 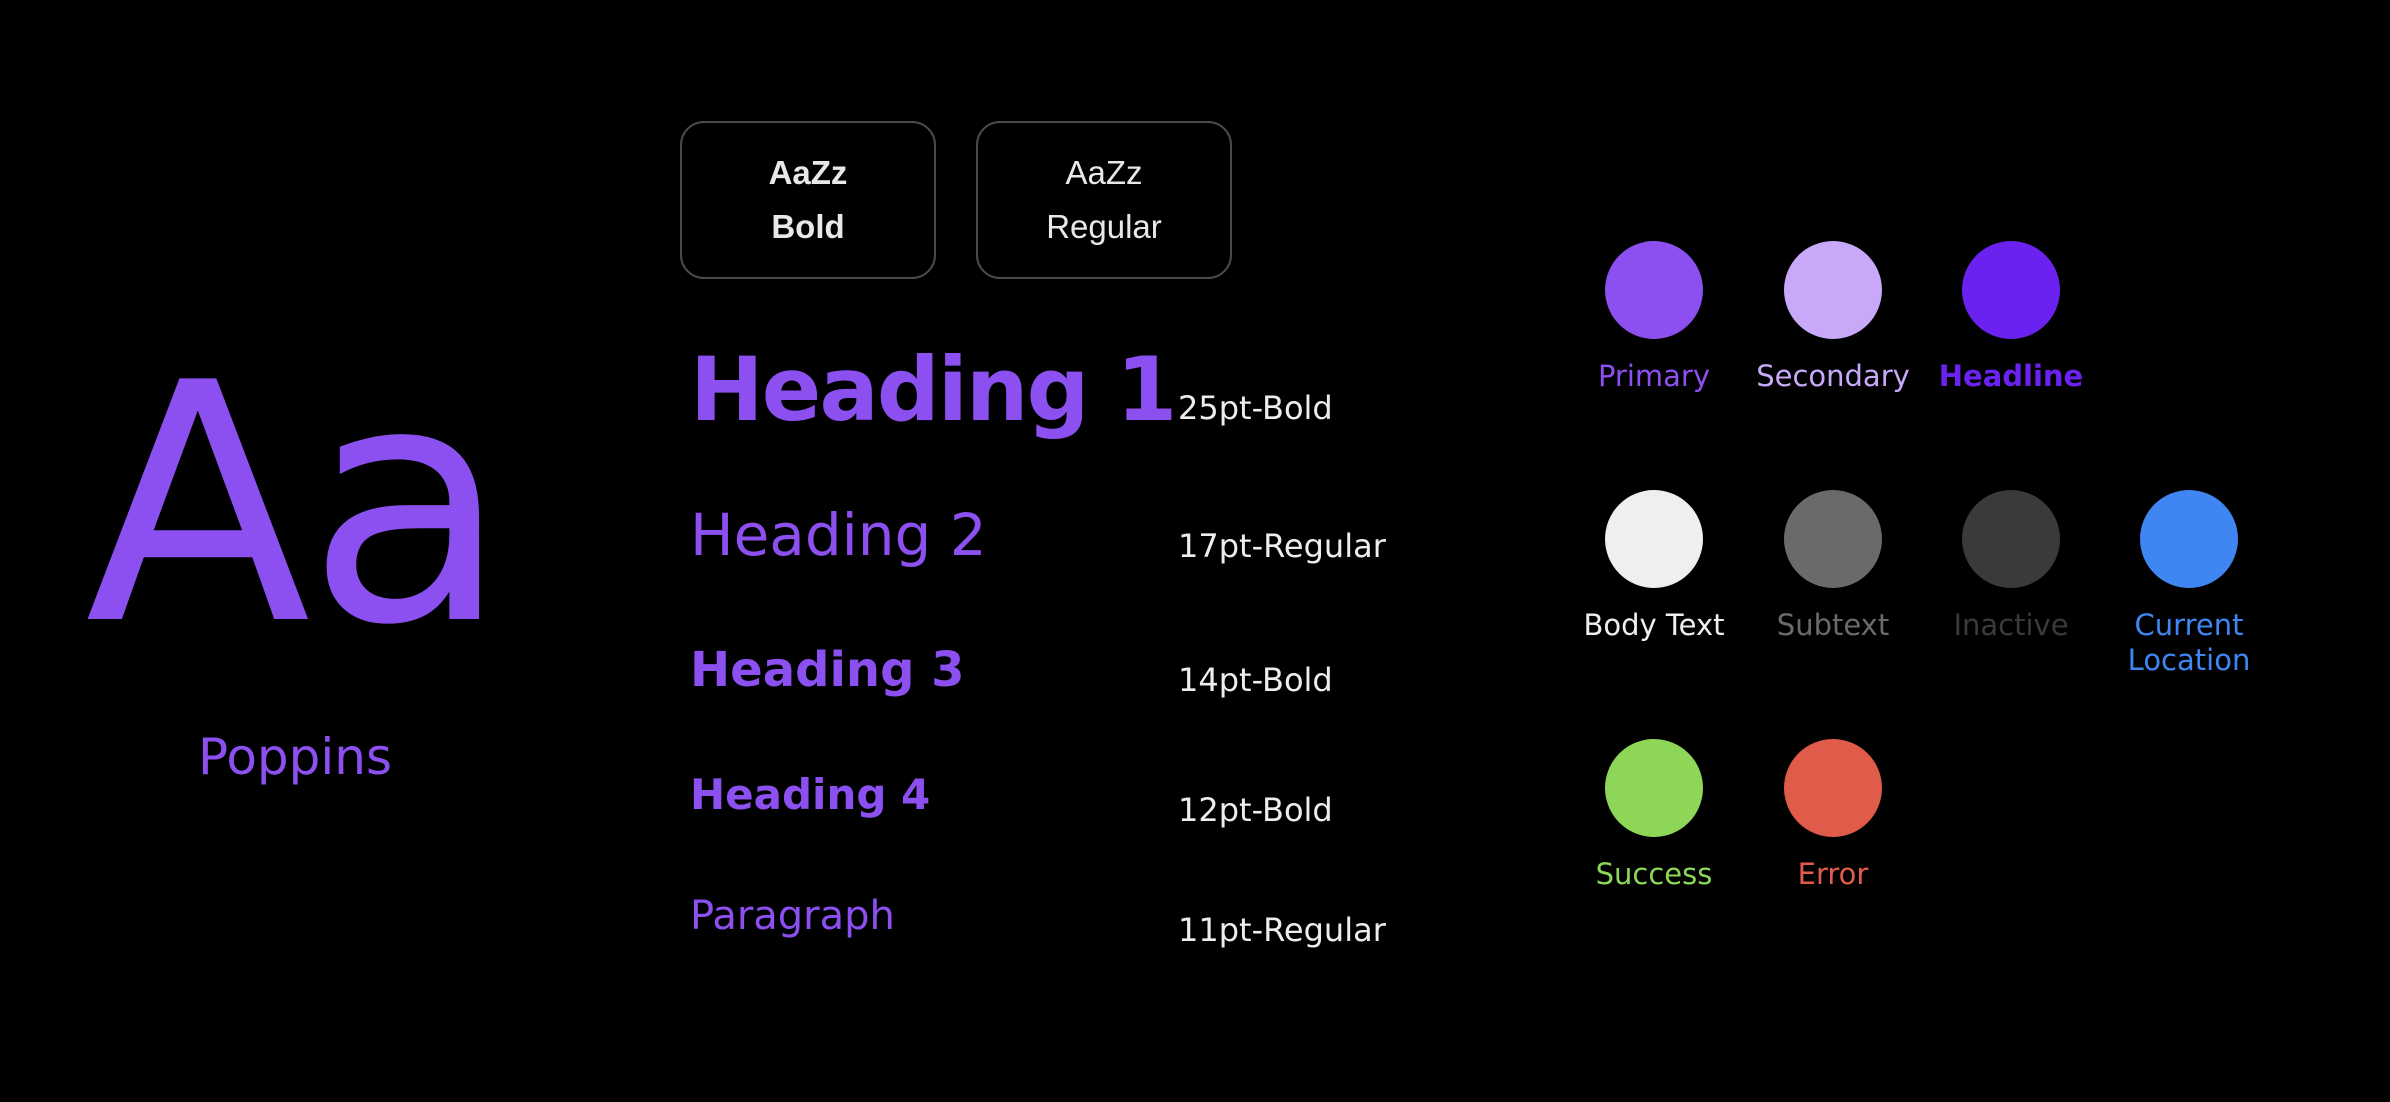 What do you see at coordinates (1833, 625) in the screenshot?
I see `color-label: Subtext` at bounding box center [1833, 625].